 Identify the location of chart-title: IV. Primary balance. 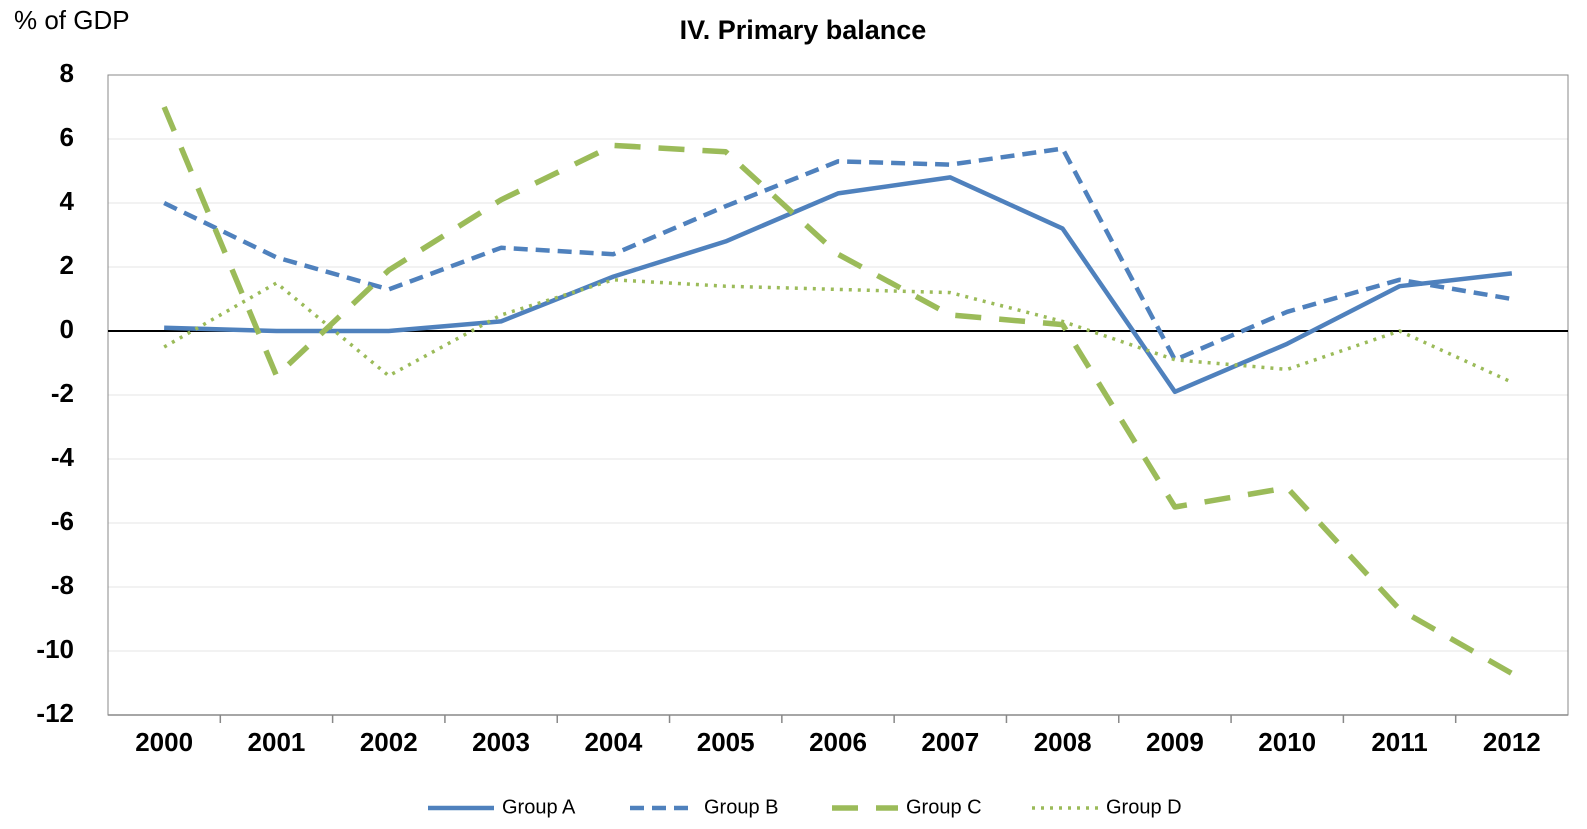
(803, 30).